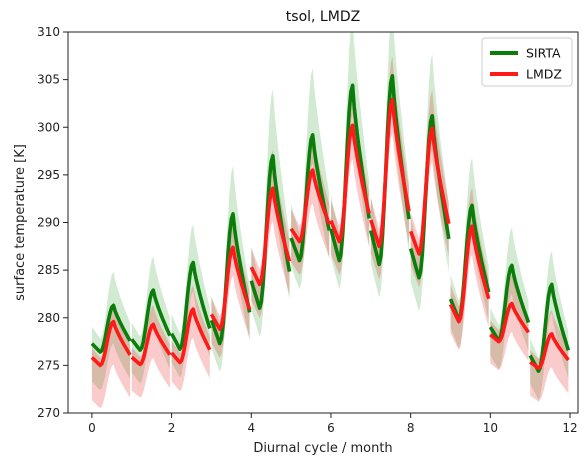  What do you see at coordinates (48, 223) in the screenshot?
I see `y-tick-label: 290` at bounding box center [48, 223].